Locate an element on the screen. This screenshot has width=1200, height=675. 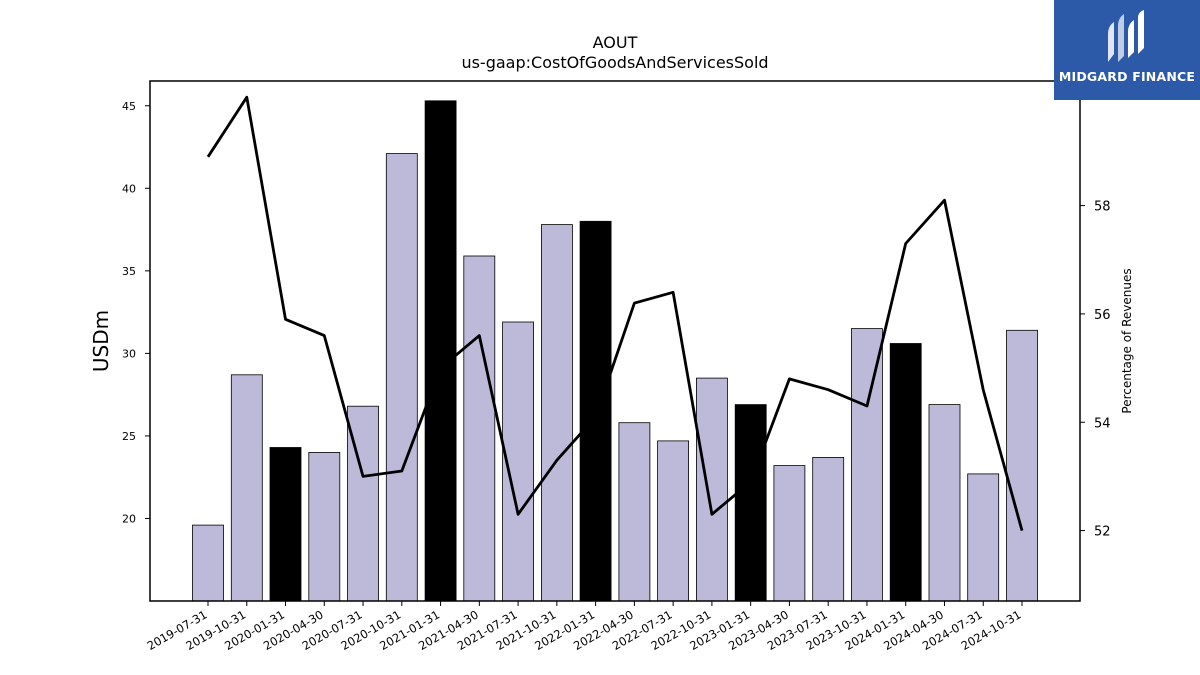
left-axis: 20 25 30 35 40 45 is located at coordinates (136, 312).